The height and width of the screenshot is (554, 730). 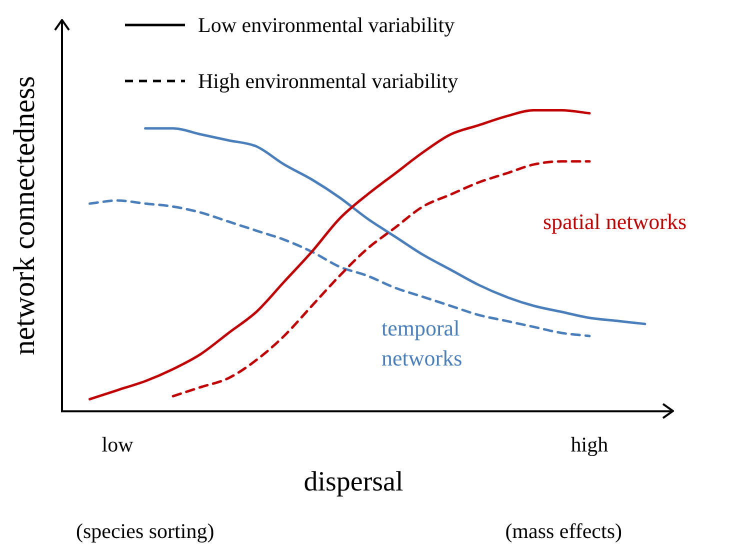 I want to click on annotation: temporal networks, so click(x=421, y=342).